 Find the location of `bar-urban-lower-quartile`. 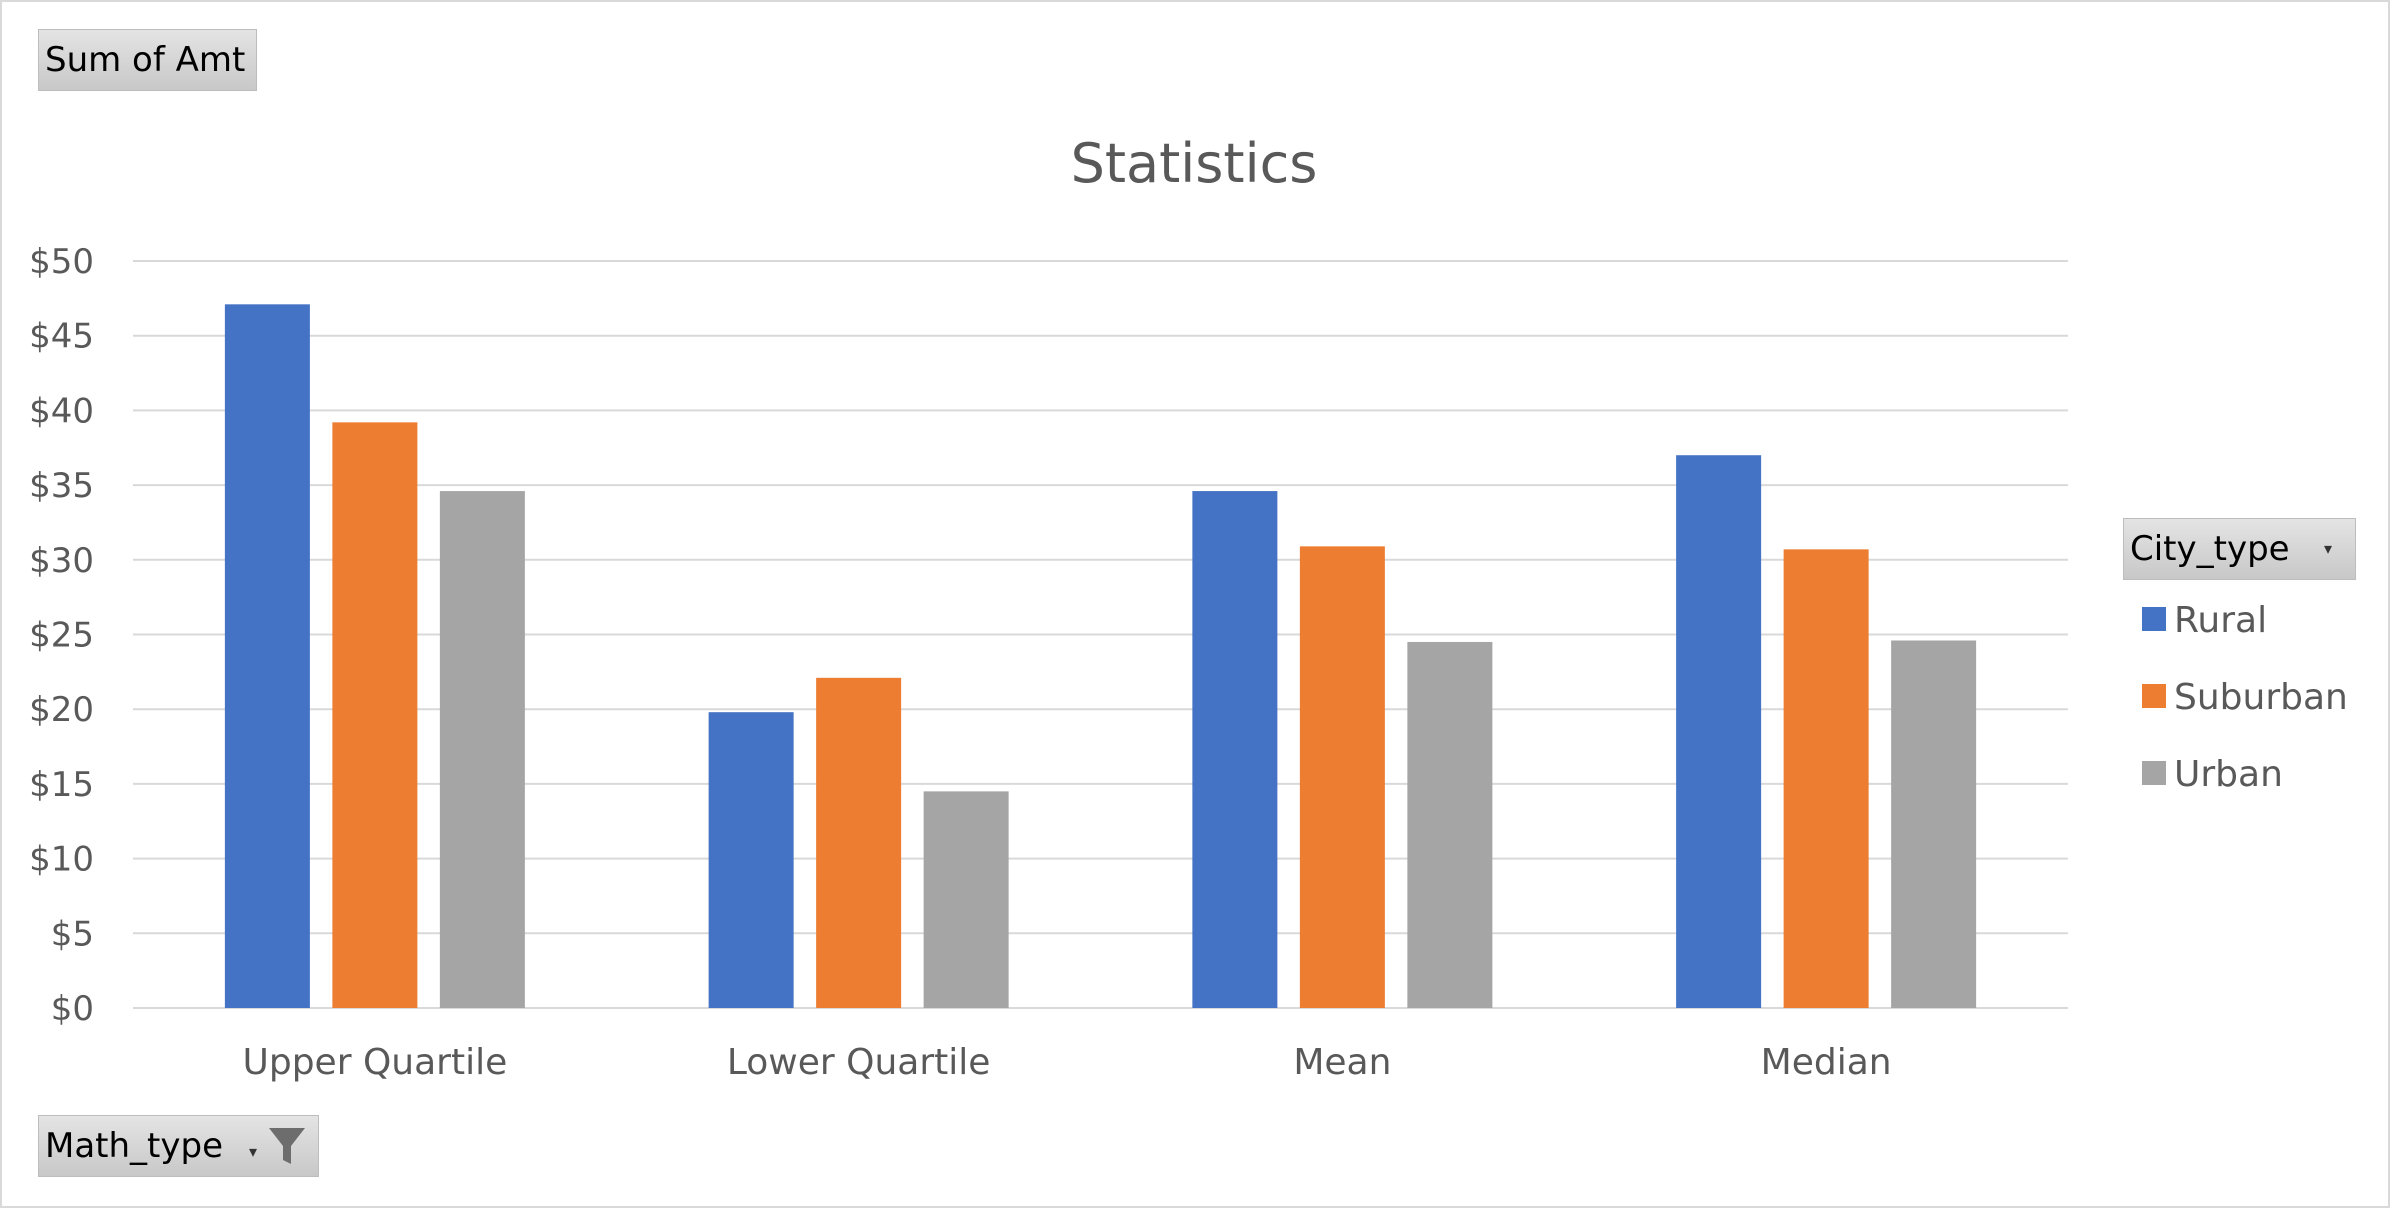

bar-urban-lower-quartile is located at coordinates (966, 899).